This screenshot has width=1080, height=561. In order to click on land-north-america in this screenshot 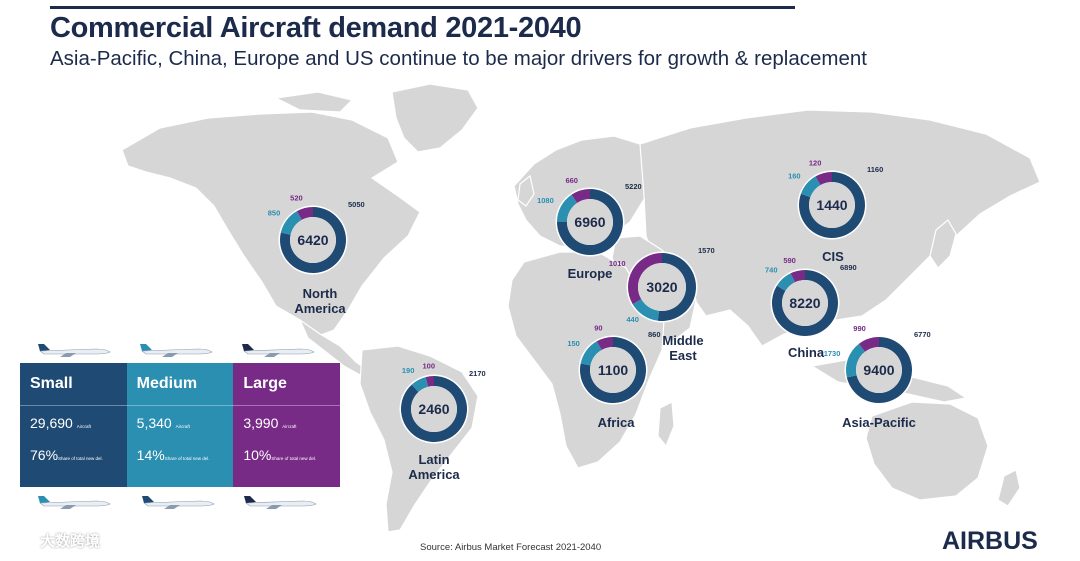, I will do `click(271, 224)`.